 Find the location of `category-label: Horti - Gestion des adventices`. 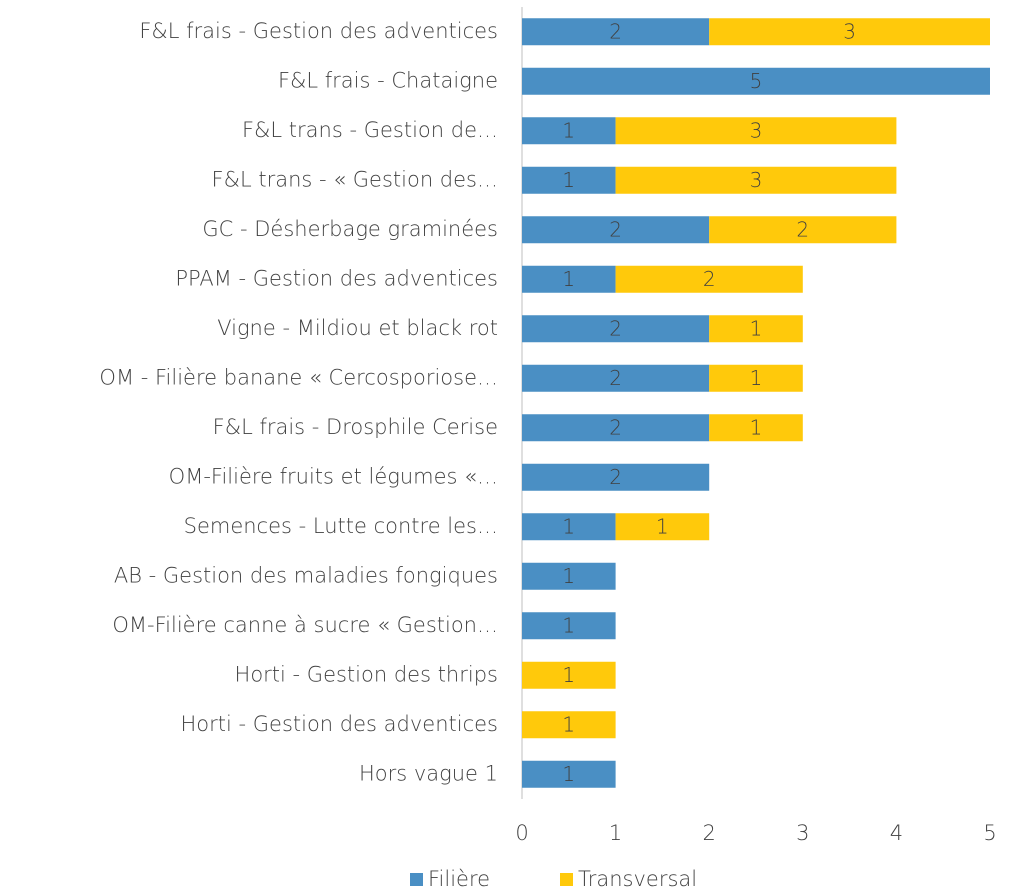

category-label: Horti - Gestion des adventices is located at coordinates (339, 724).